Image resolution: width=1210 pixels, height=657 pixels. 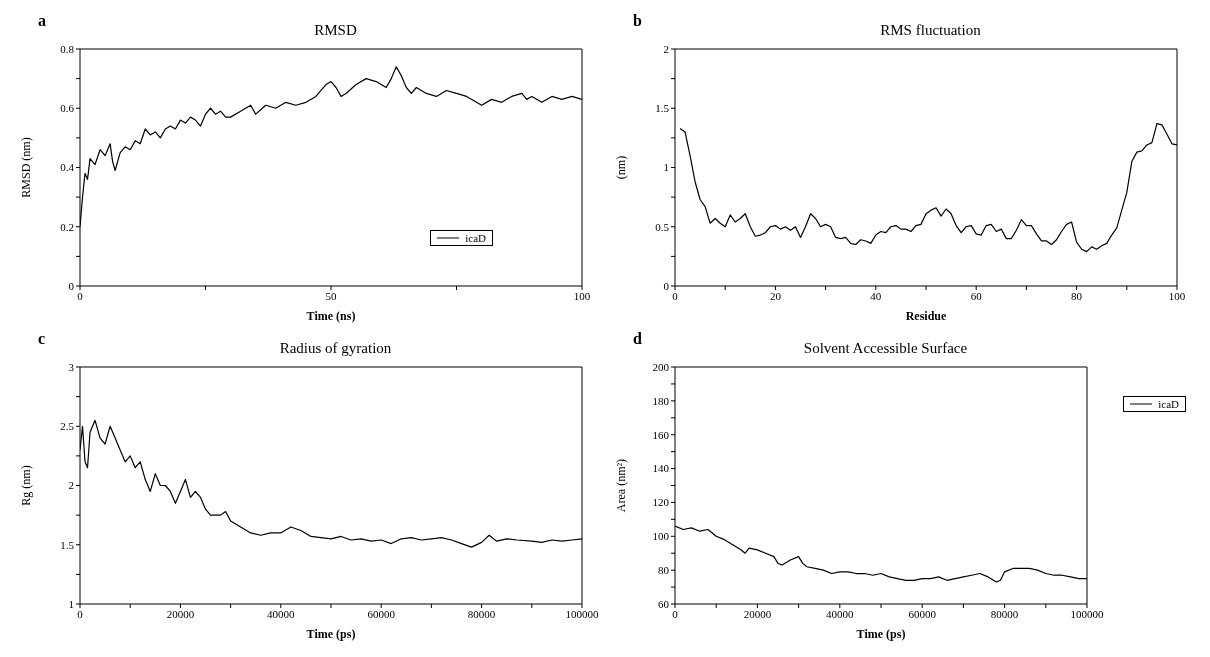 I want to click on text: b, so click(x=637, y=21).